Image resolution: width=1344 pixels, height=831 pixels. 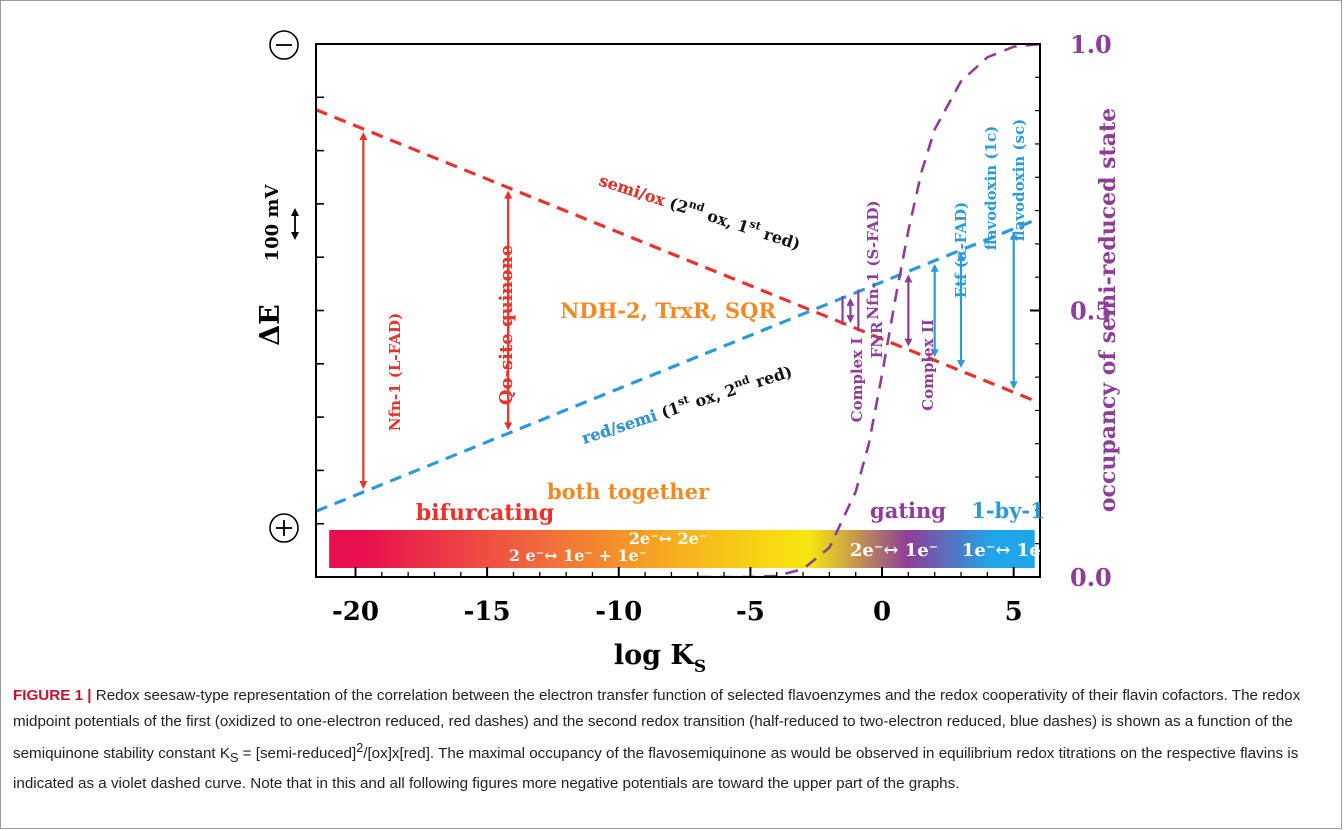 I want to click on label-bifurcating: bifurcating, so click(x=485, y=513).